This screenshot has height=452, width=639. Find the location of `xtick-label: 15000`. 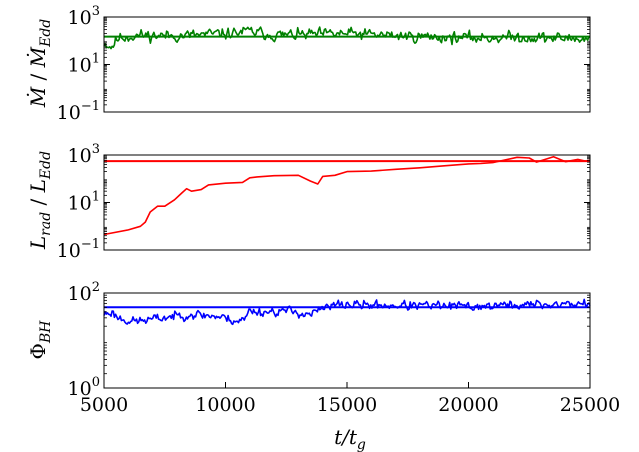

xtick-label: 15000 is located at coordinates (347, 405).